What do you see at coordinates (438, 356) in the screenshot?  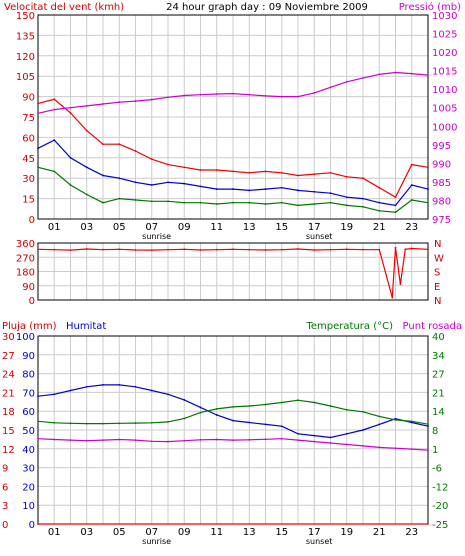 I see `y-tick-label-right: 34` at bounding box center [438, 356].